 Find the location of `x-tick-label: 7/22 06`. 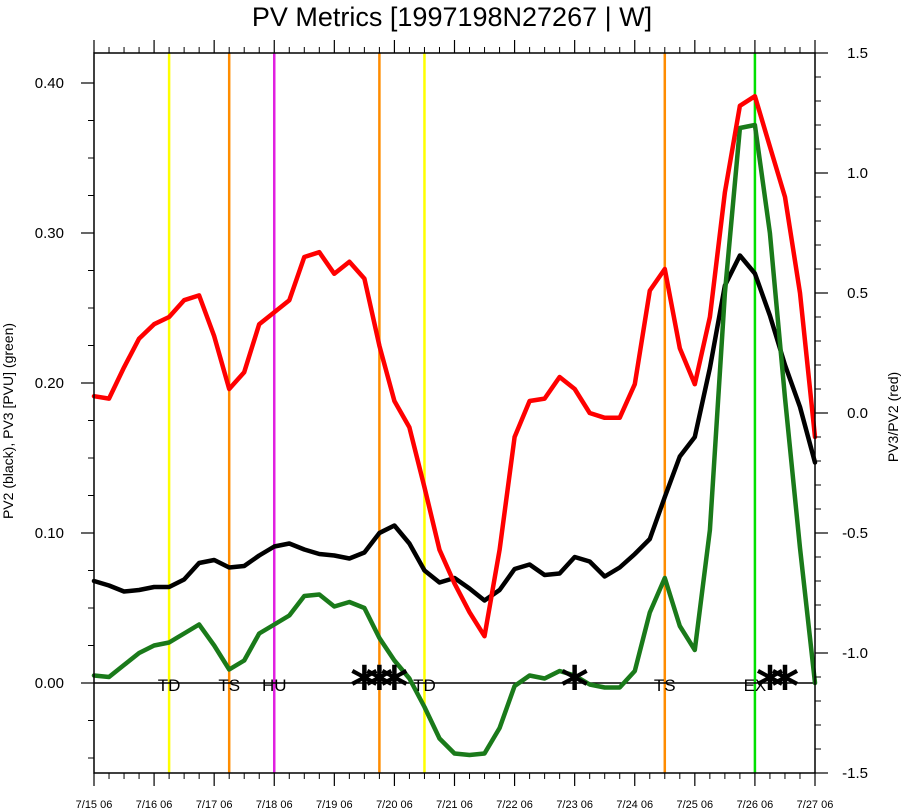

x-tick-label: 7/22 06 is located at coordinates (514, 805).